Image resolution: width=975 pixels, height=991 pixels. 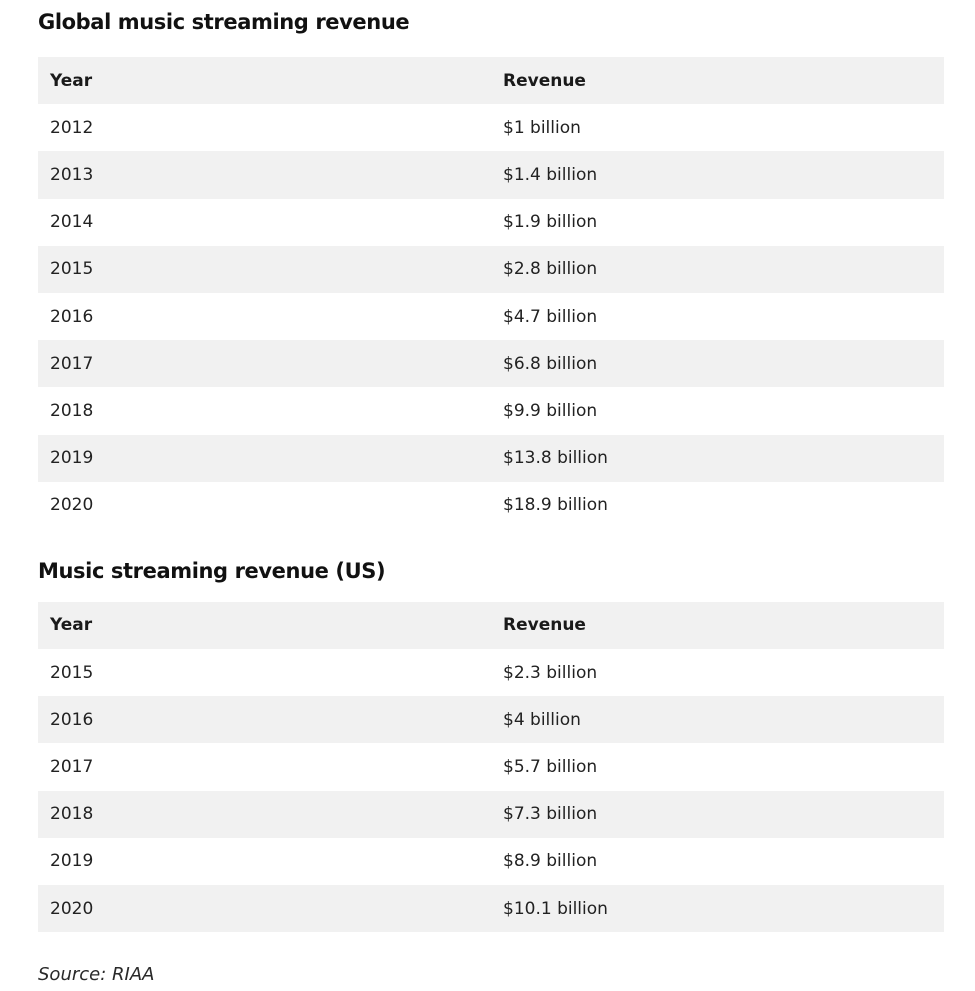 I want to click on table-row: 2020 $10.1 billion, so click(x=491, y=909).